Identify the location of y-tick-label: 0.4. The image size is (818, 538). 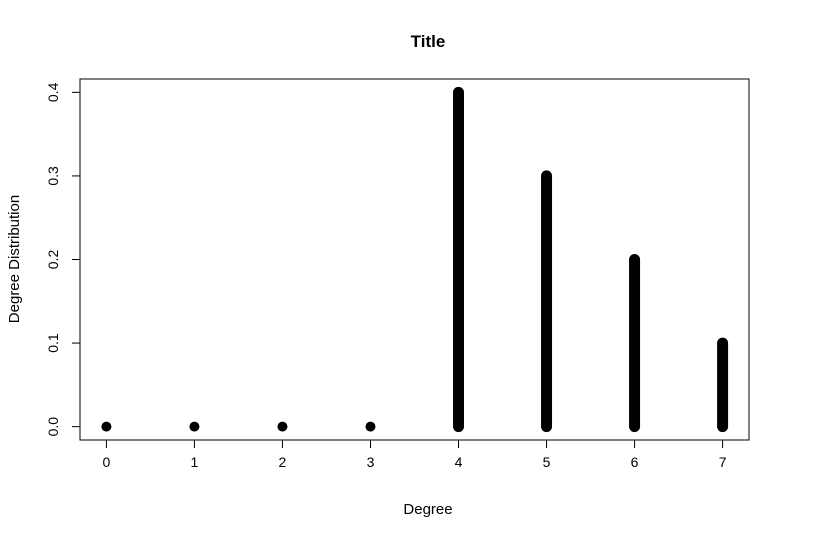
(53, 92).